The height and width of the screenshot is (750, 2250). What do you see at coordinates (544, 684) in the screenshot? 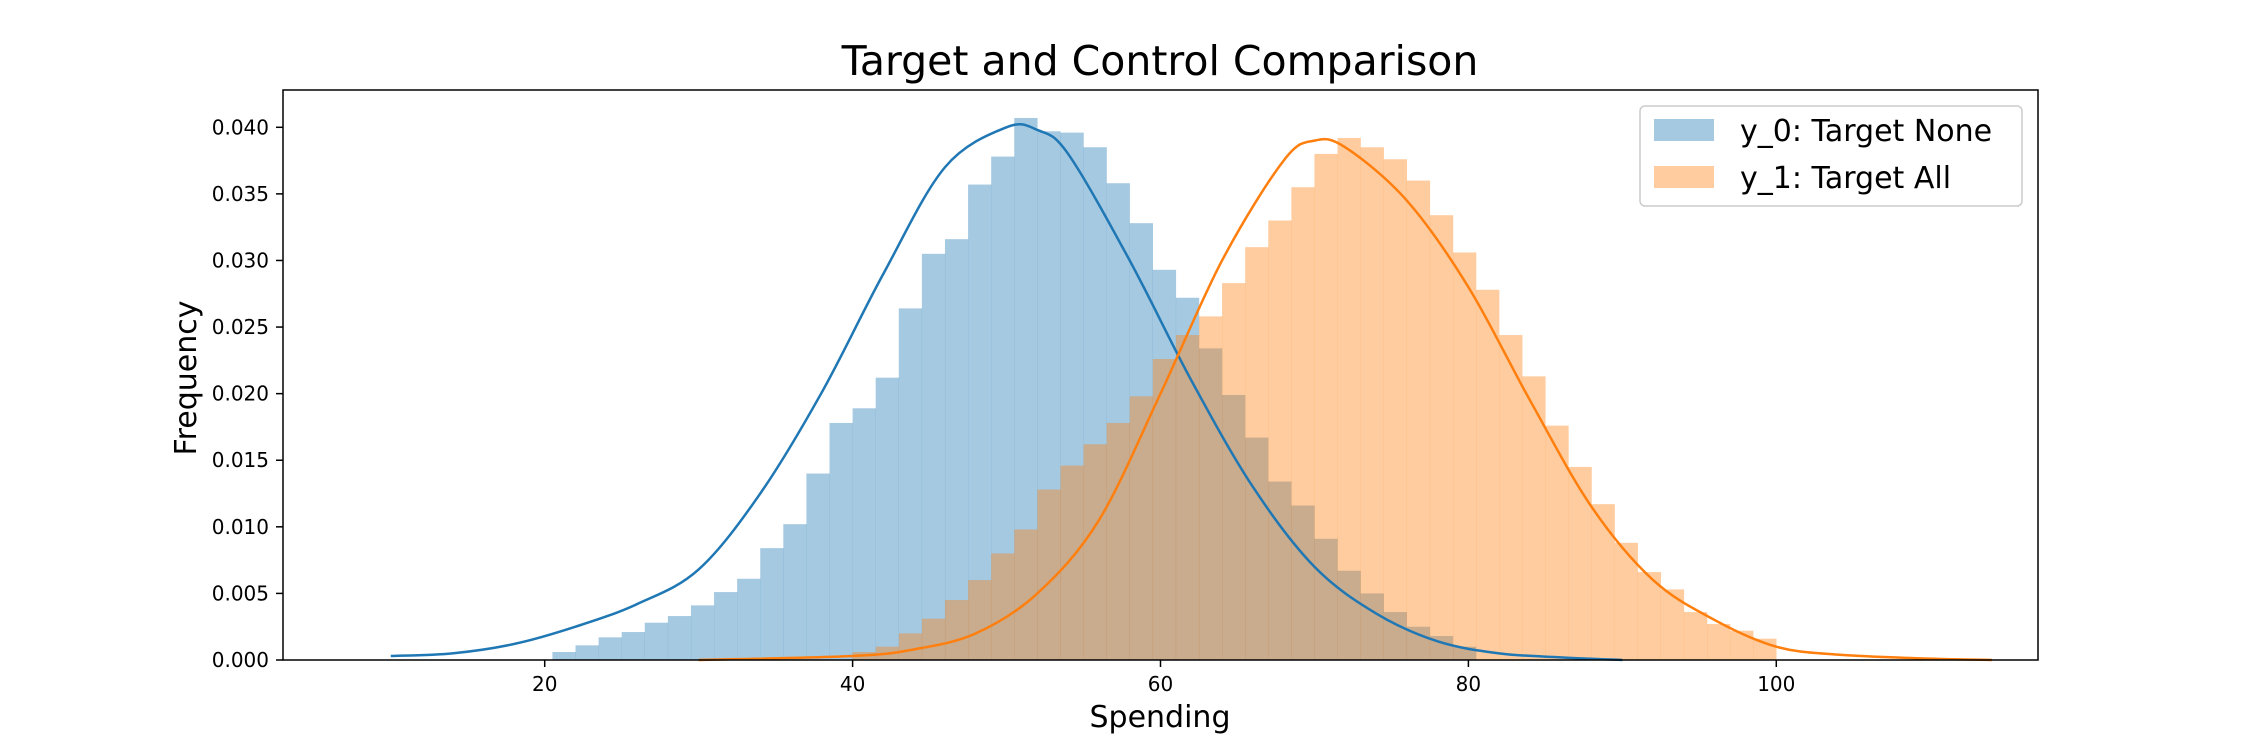
I see `x-tick-label: 20` at bounding box center [544, 684].